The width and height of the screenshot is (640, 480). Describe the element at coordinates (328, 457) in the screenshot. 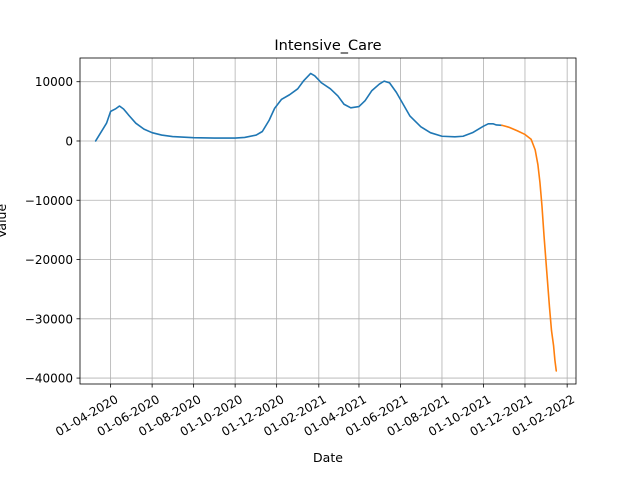

I see `x-axis-label: Date` at that location.